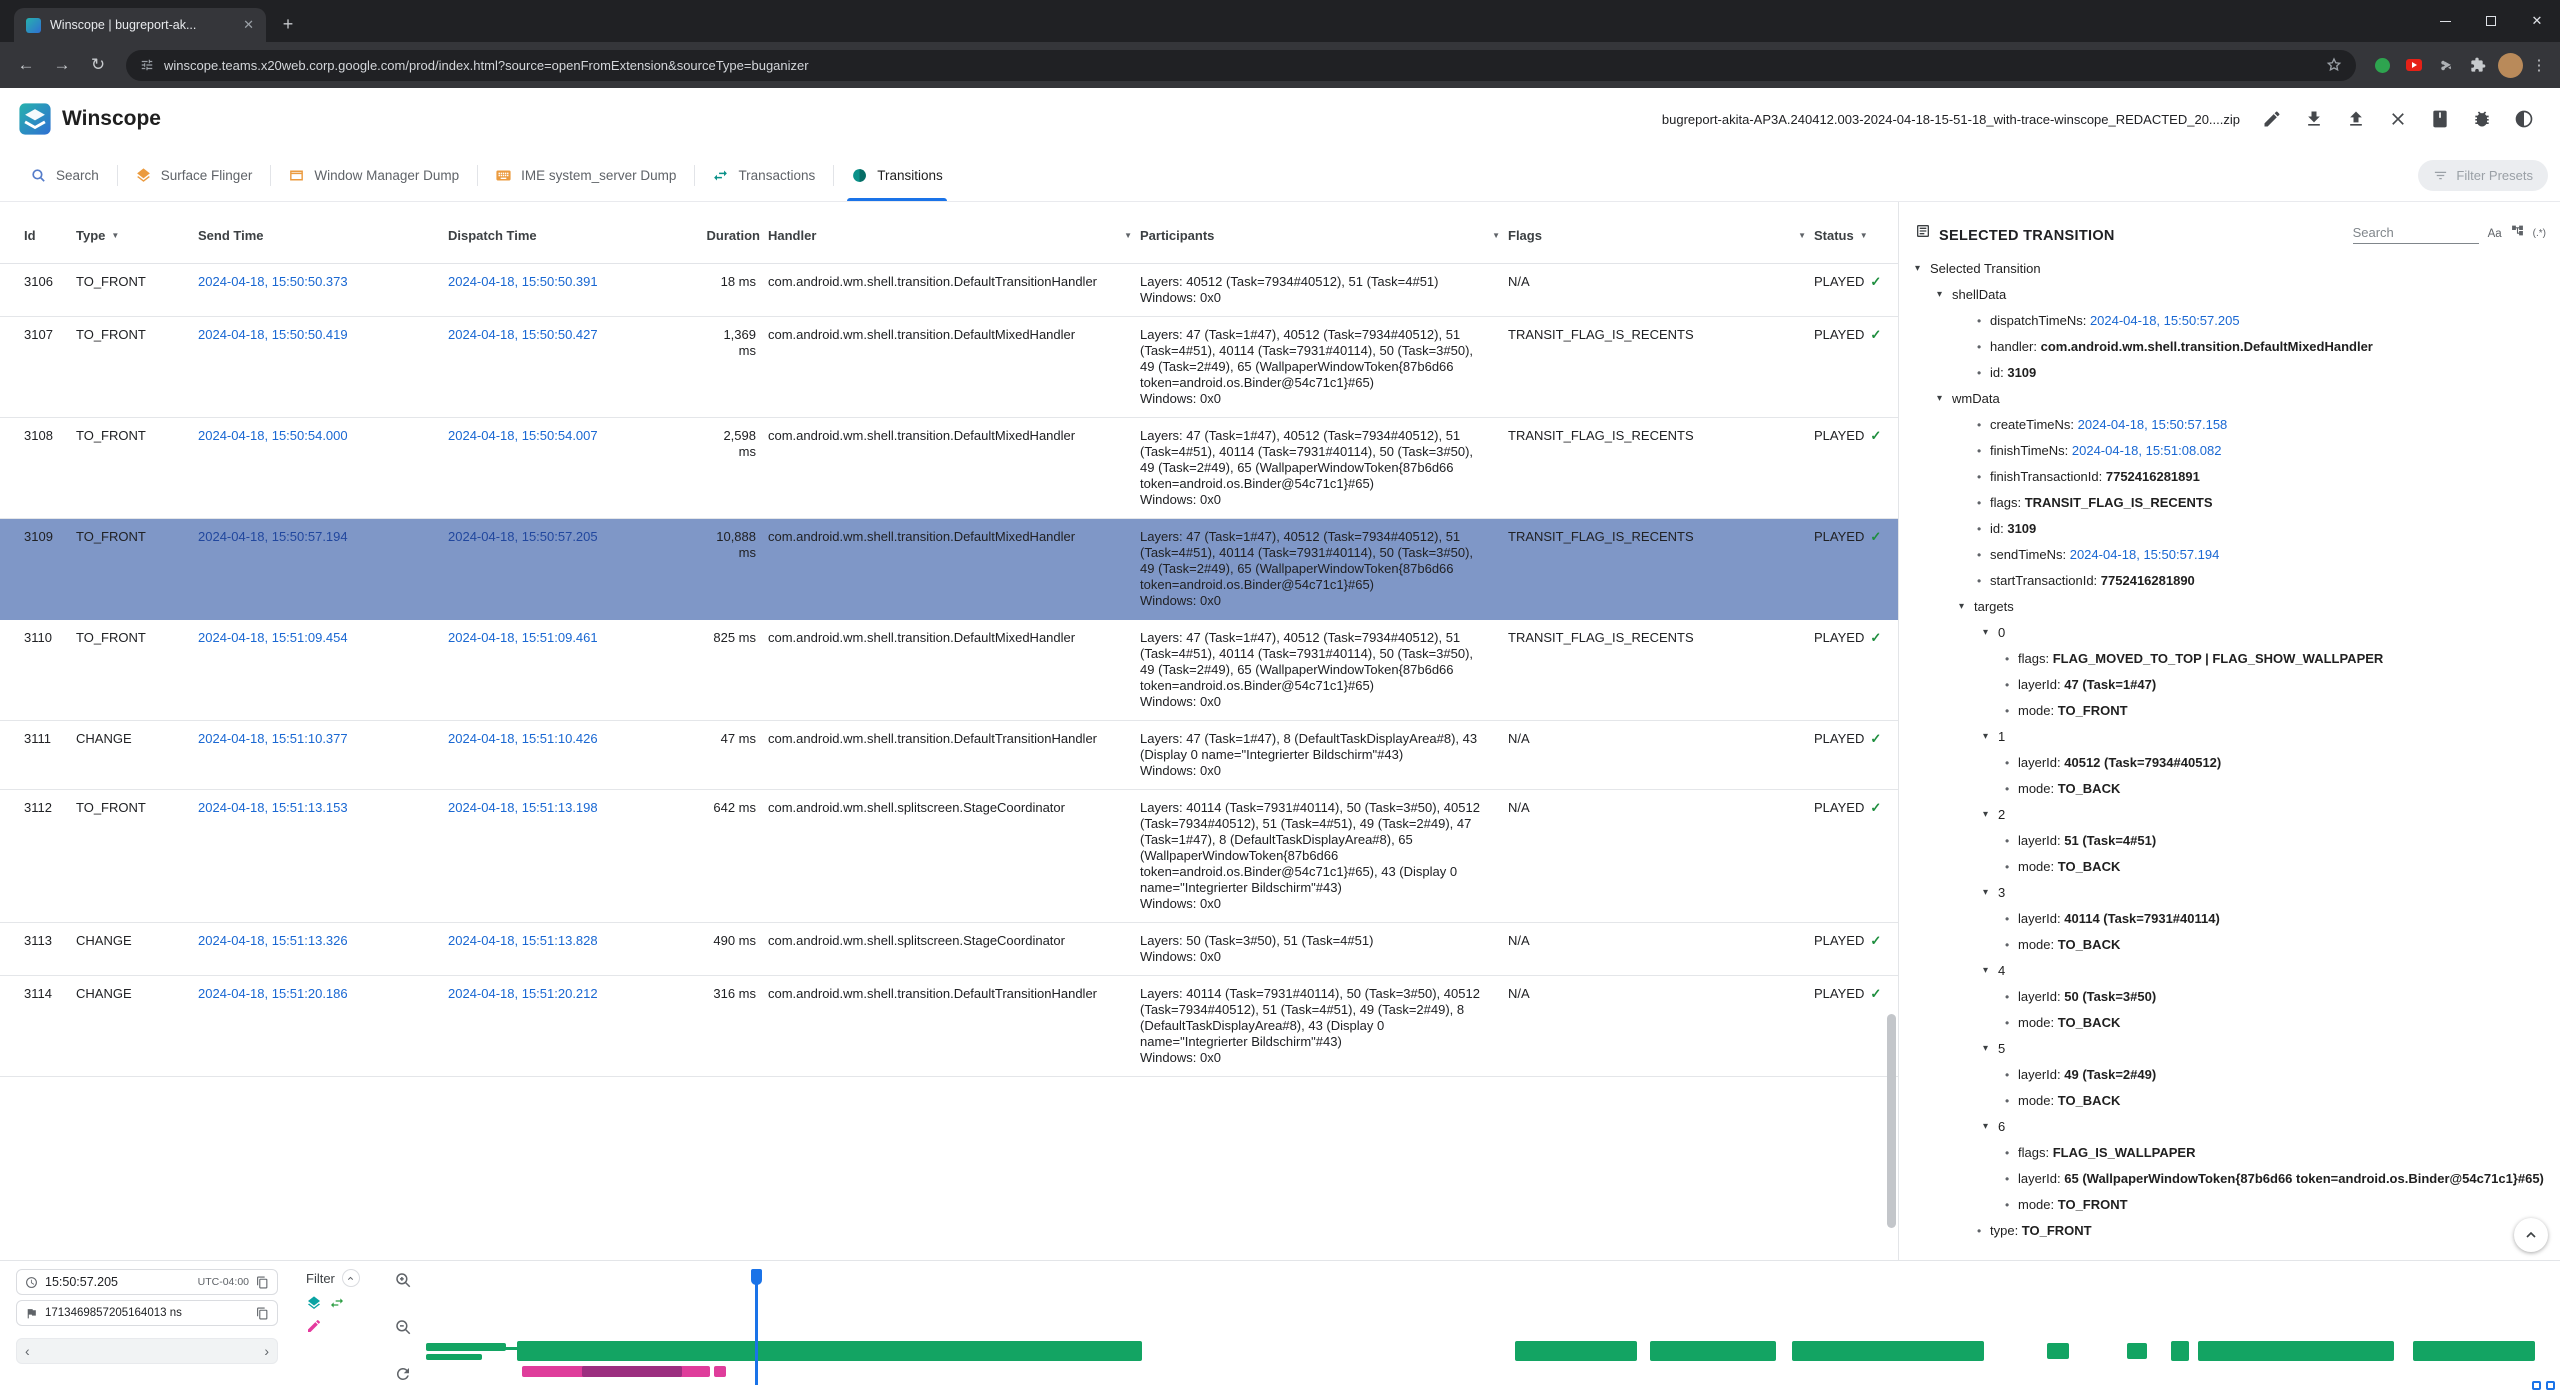 Image resolution: width=2560 pixels, height=1392 pixels. What do you see at coordinates (2268, 1231) in the screenshot?
I see `tree-leaf: • type: TO_FRONT` at bounding box center [2268, 1231].